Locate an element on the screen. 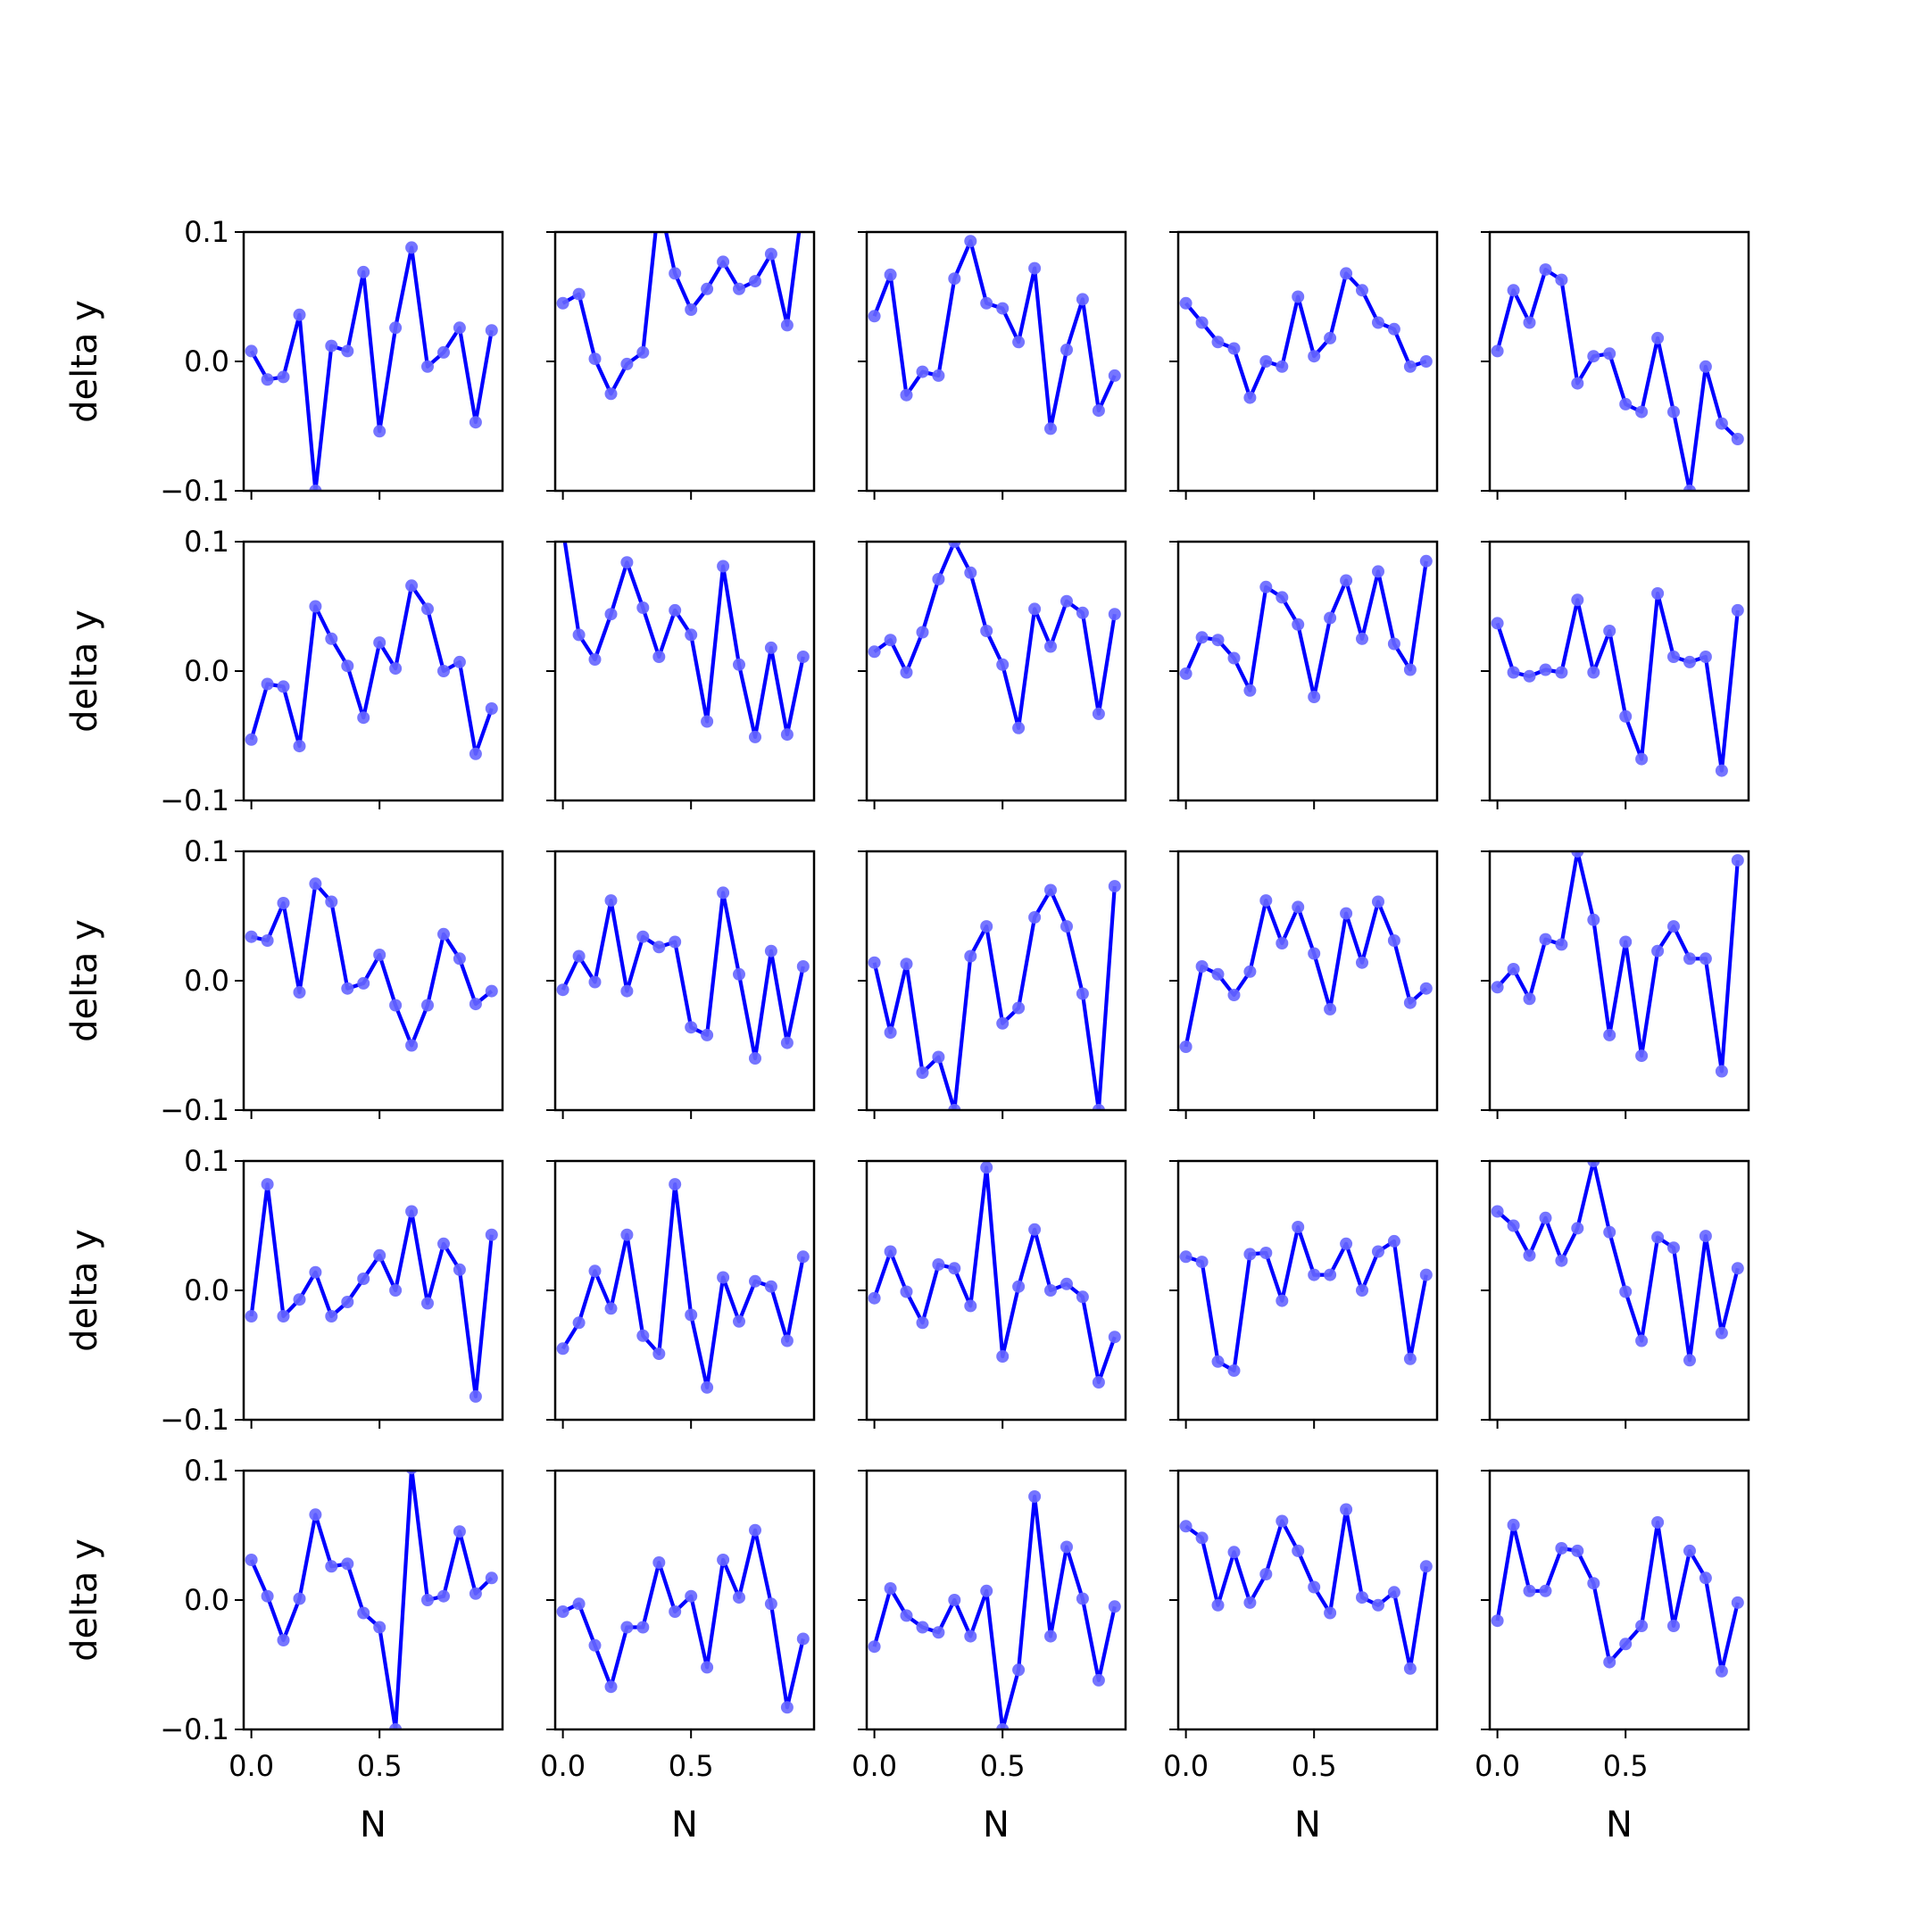  x-axis-label: N is located at coordinates (684, 1824).